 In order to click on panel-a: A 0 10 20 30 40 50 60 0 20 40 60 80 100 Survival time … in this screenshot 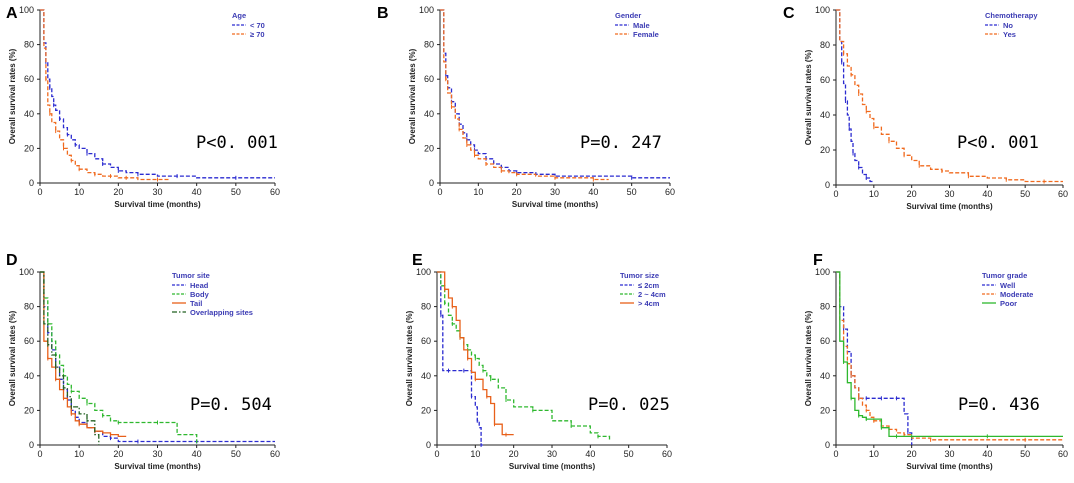, I will do `click(143, 107)`.